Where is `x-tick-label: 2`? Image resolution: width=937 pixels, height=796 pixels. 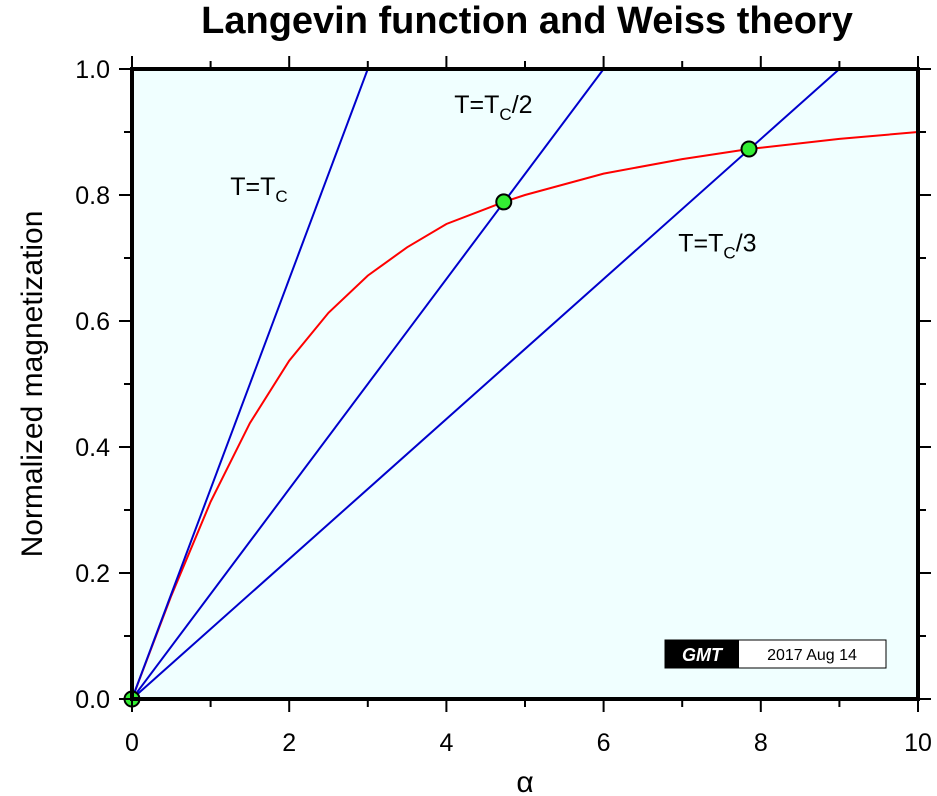 x-tick-label: 2 is located at coordinates (289, 743).